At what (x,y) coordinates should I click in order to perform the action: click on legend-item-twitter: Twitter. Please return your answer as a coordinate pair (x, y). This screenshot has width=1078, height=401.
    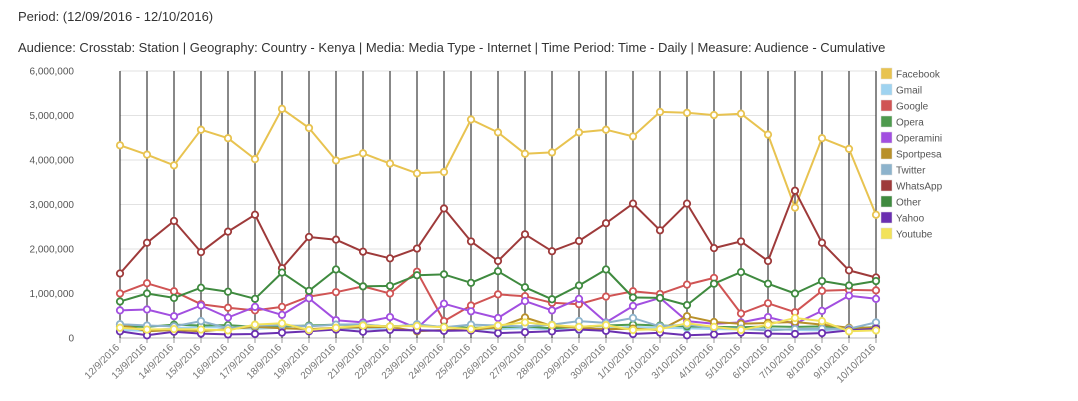
    Looking at the image, I should click on (903, 170).